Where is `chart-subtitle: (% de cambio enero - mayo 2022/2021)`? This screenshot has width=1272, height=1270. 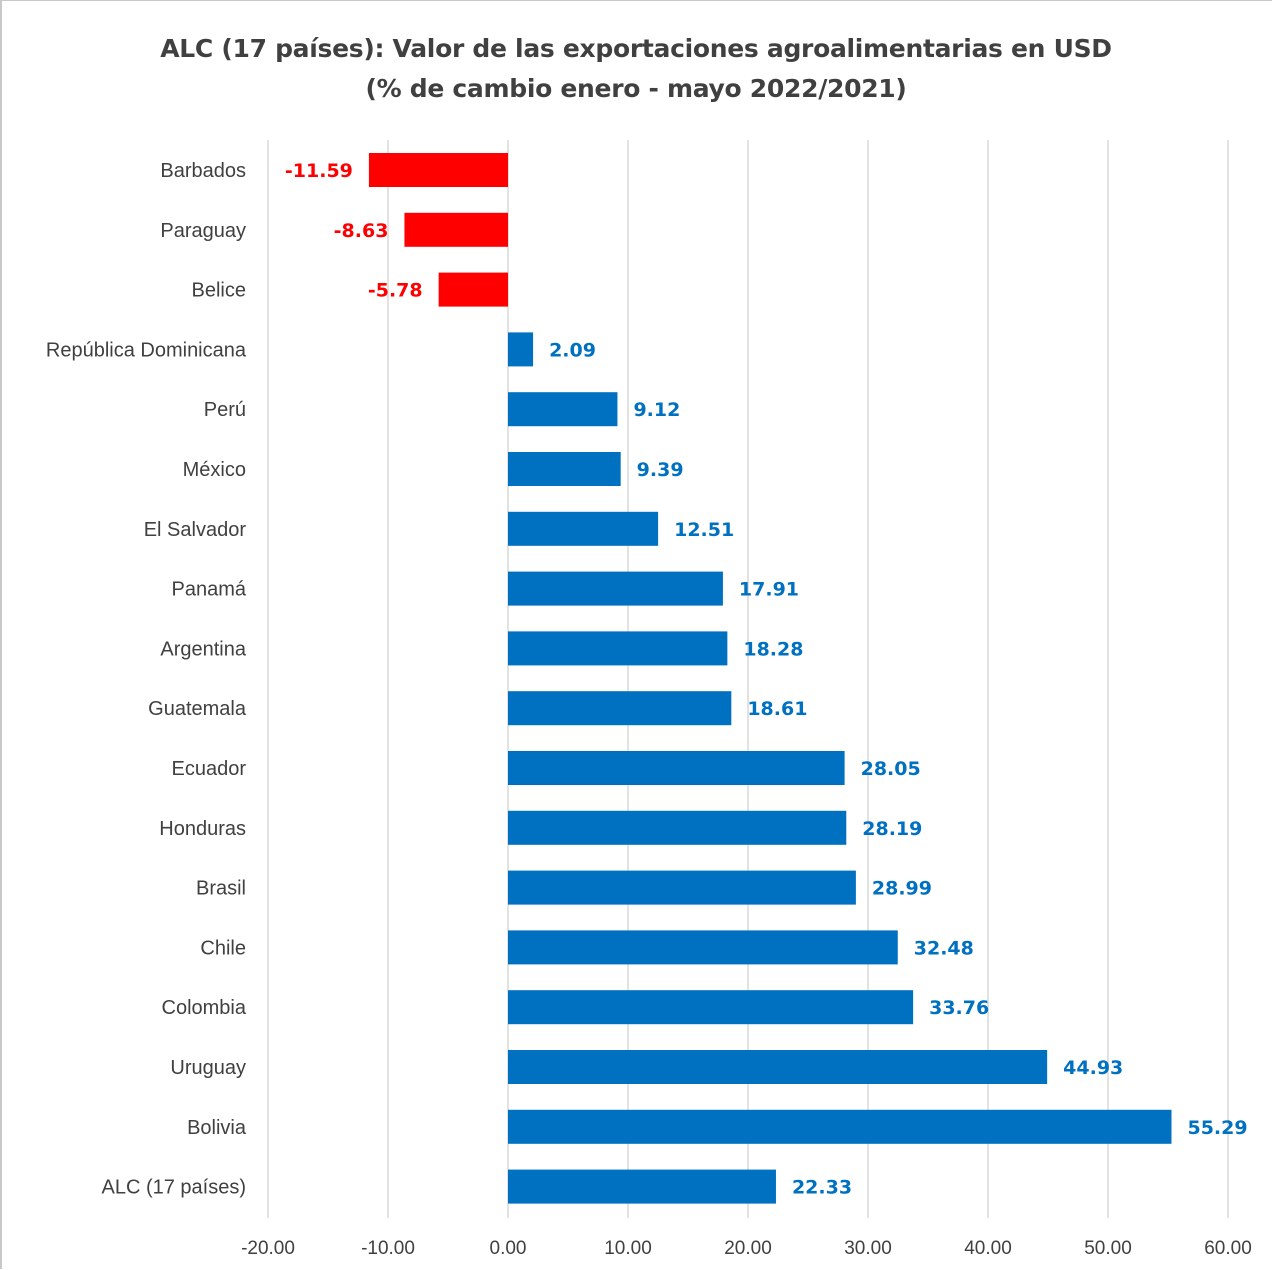
chart-subtitle: (% de cambio enero - mayo 2022/2021) is located at coordinates (636, 88).